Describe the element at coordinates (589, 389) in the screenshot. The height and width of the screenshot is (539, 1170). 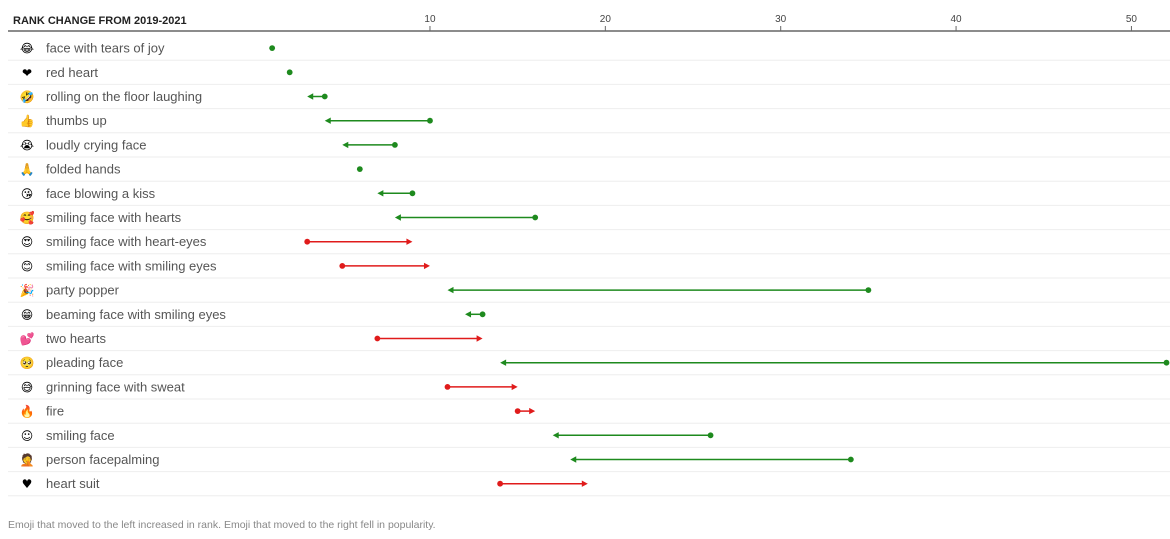
I see `emoji-row: 😅 grinning face with sweat` at that location.